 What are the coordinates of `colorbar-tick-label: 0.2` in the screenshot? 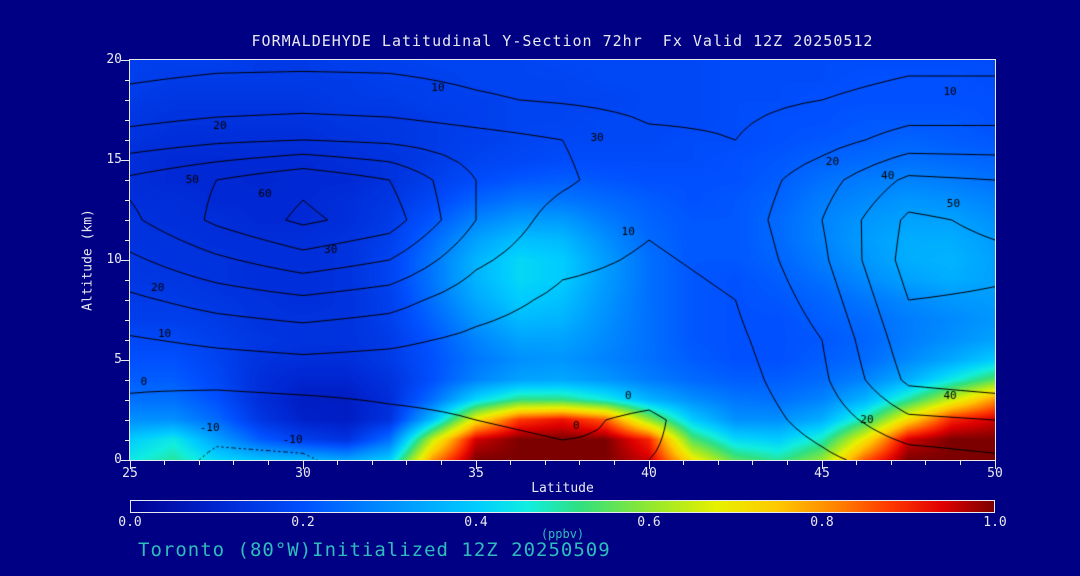 It's located at (303, 522).